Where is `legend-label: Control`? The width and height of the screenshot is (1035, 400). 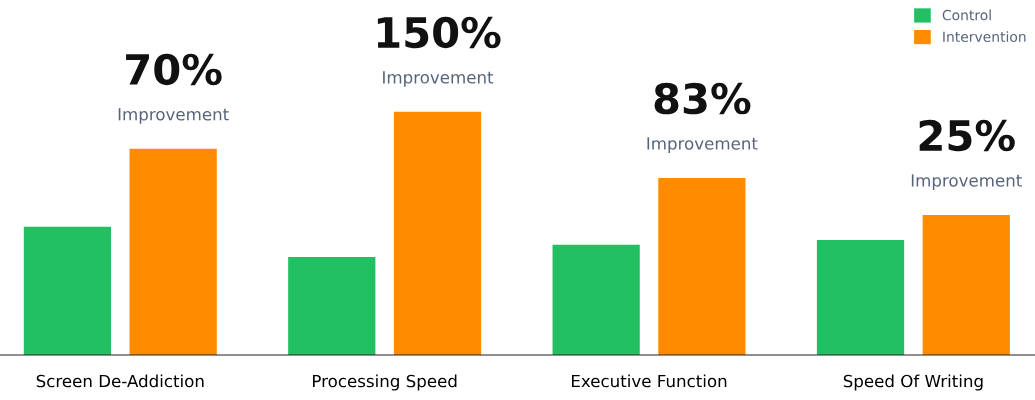
legend-label: Control is located at coordinates (966, 15).